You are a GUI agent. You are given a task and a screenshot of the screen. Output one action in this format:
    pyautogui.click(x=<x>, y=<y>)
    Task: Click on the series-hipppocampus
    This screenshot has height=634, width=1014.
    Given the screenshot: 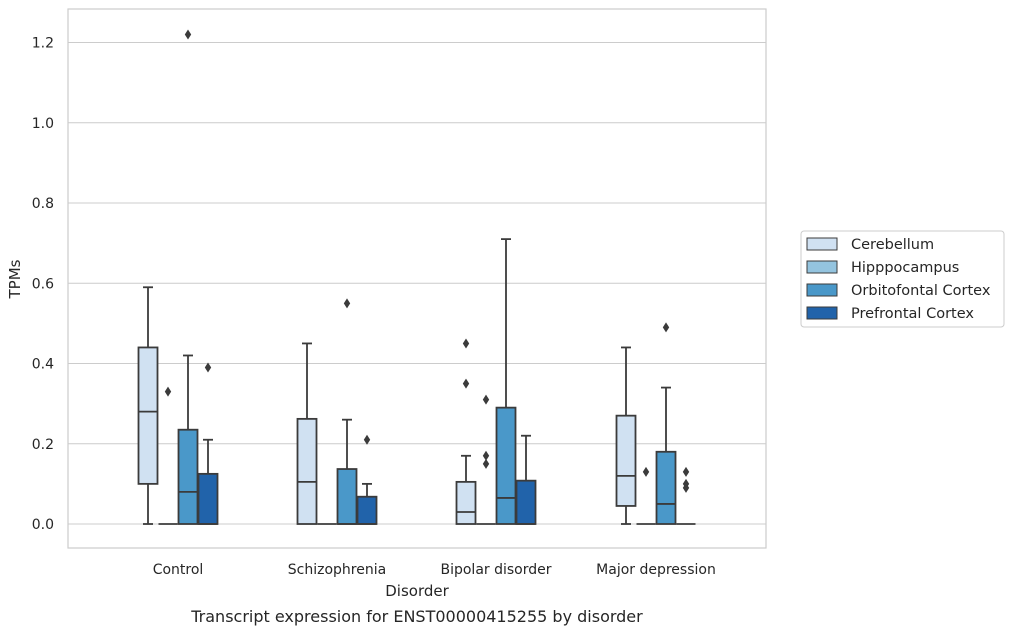 What is the action you would take?
    pyautogui.click(x=407, y=455)
    